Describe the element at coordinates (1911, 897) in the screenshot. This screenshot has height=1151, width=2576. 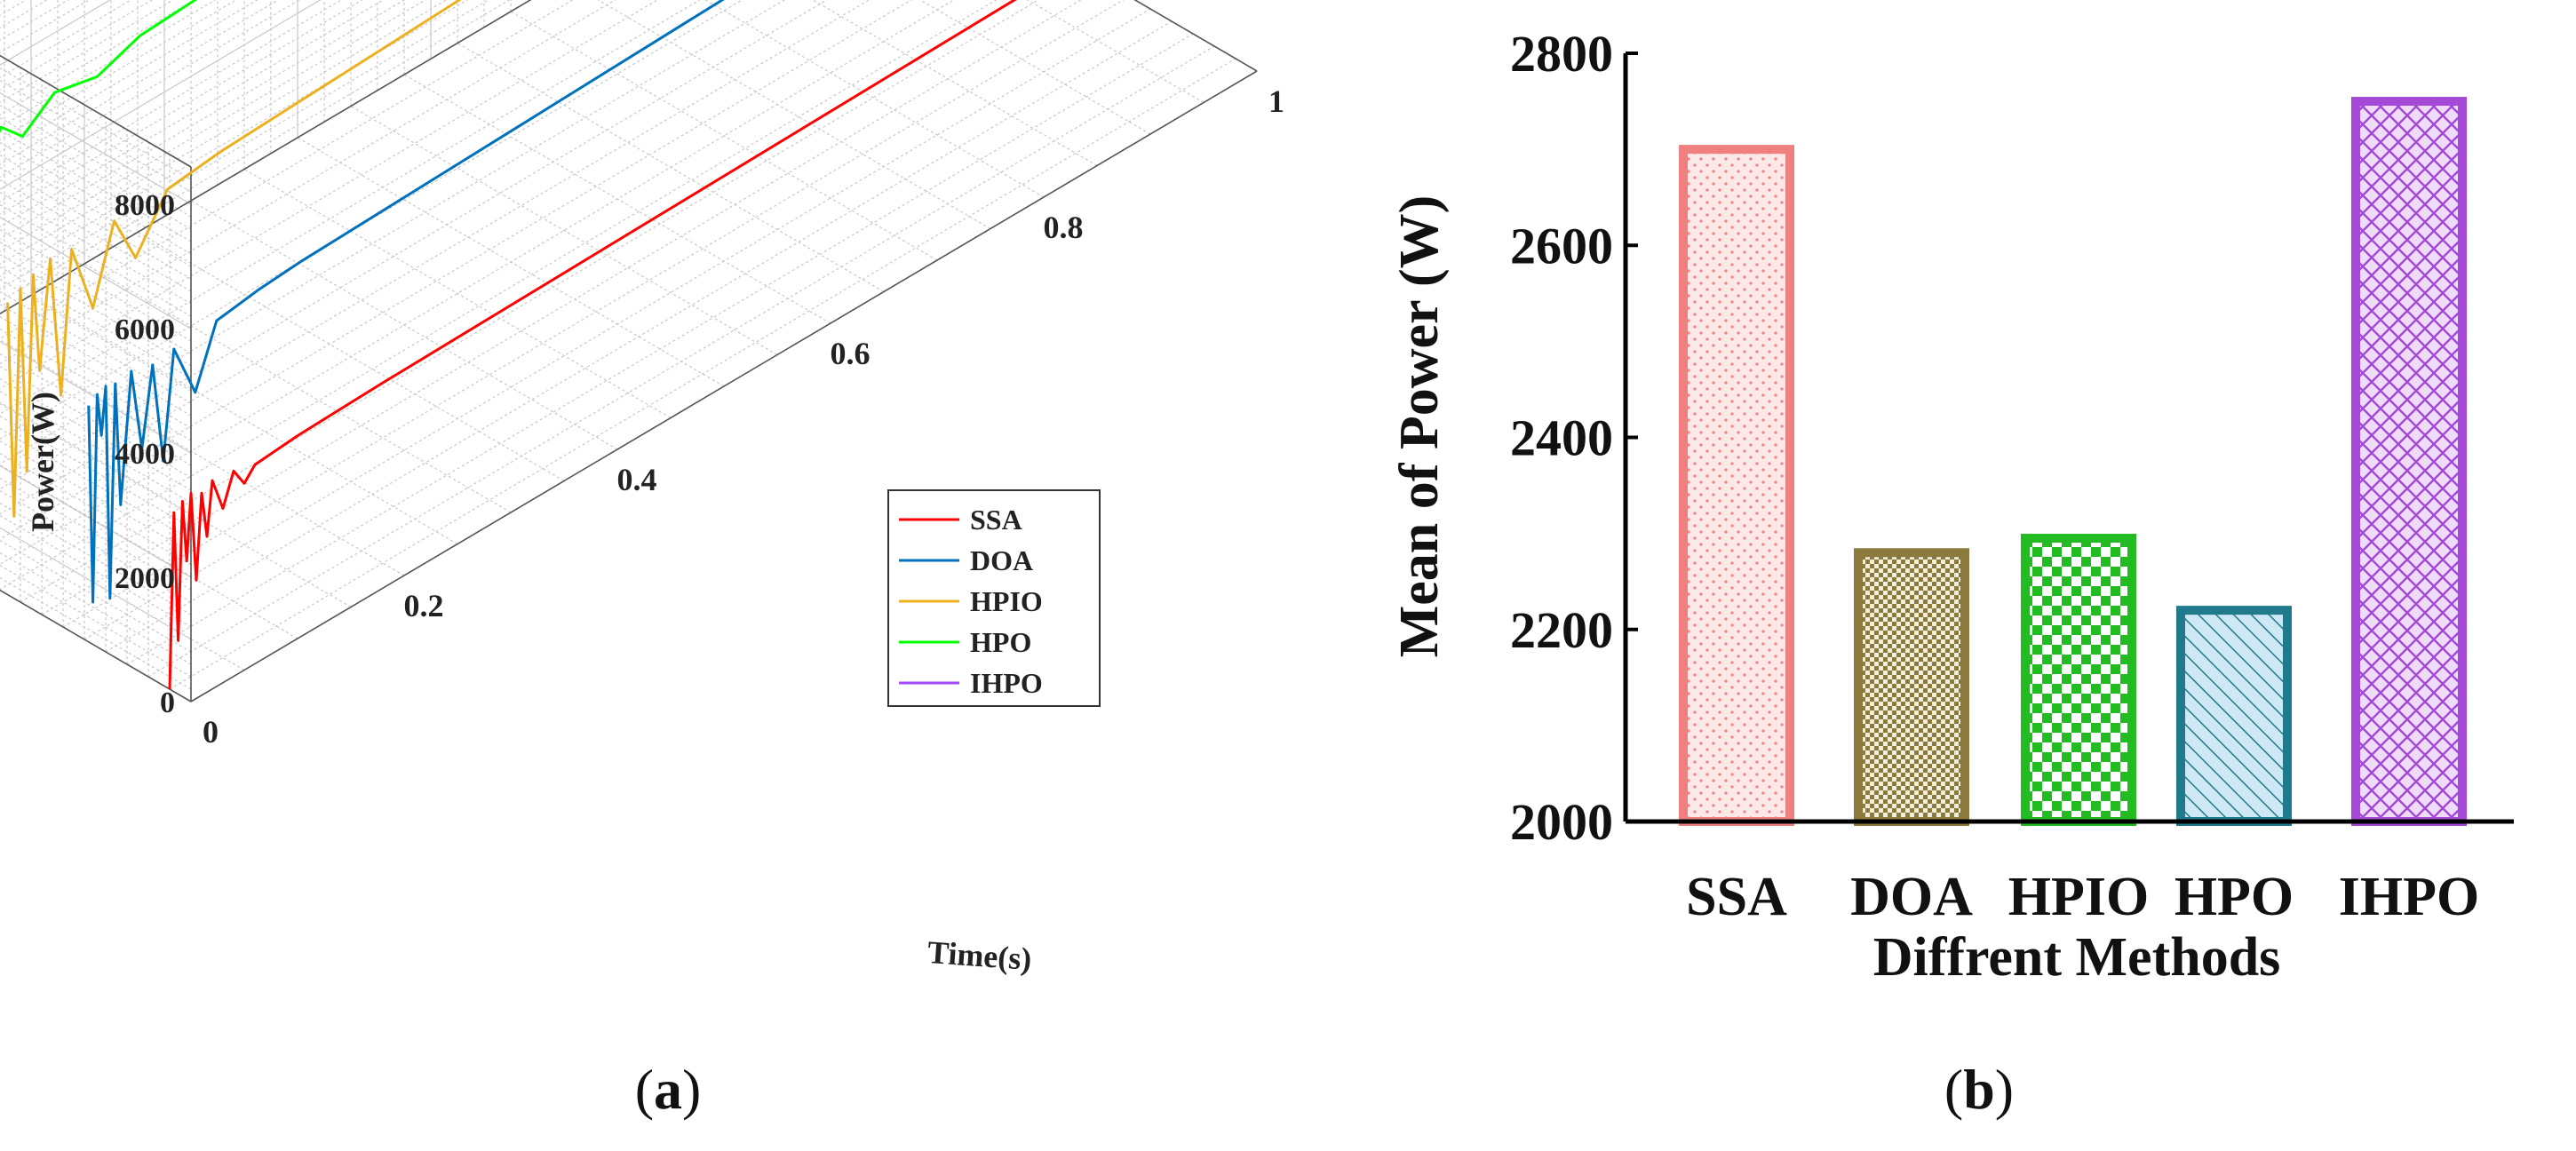
I see `category-label-doa: DOA` at that location.